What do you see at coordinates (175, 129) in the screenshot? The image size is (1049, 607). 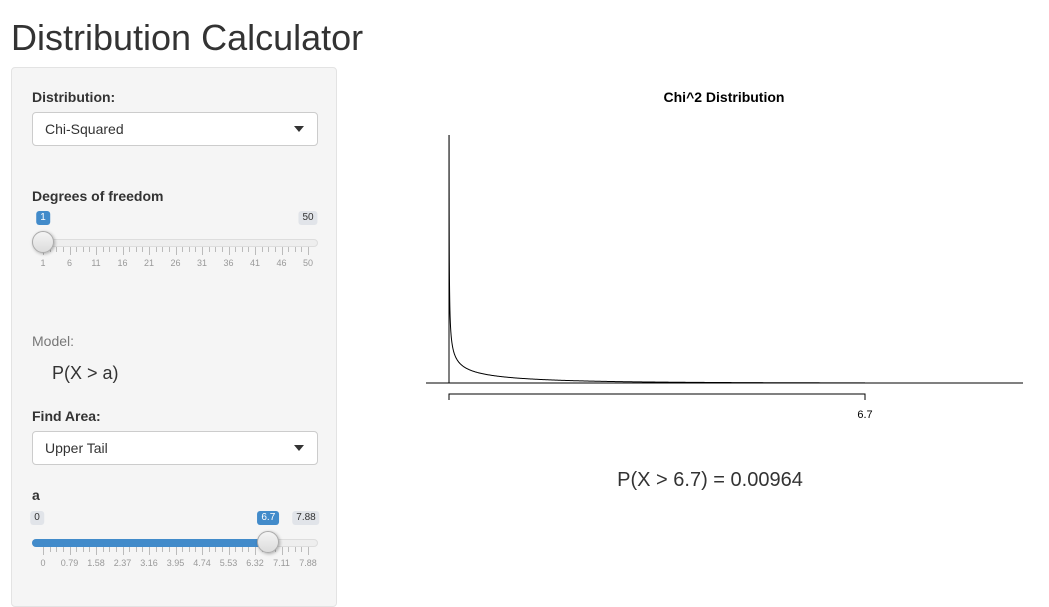 I see `distribution-select: Chi-Squared` at bounding box center [175, 129].